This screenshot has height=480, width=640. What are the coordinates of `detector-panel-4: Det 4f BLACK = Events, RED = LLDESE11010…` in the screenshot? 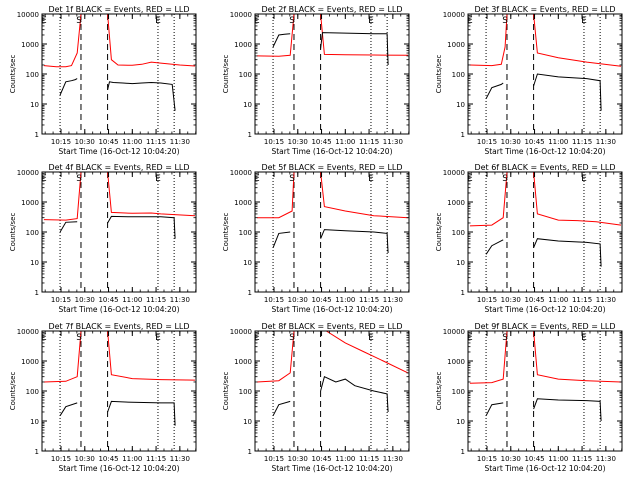 It's located at (103, 238).